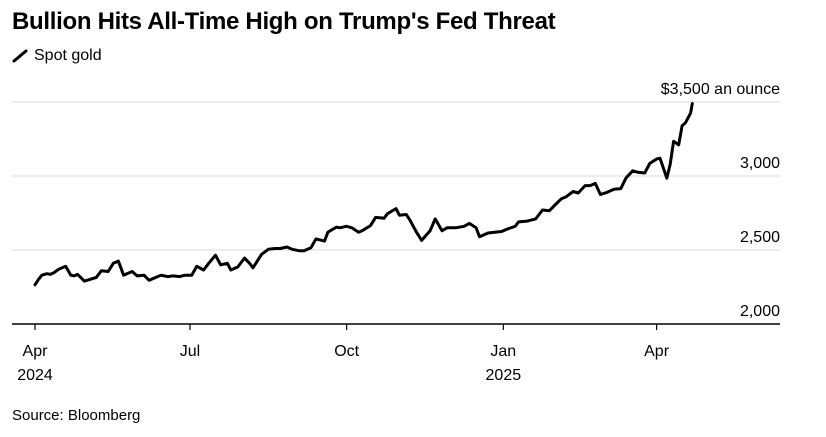 The image size is (826, 437). What do you see at coordinates (657, 351) in the screenshot?
I see `x-tick-label-4: Apr` at bounding box center [657, 351].